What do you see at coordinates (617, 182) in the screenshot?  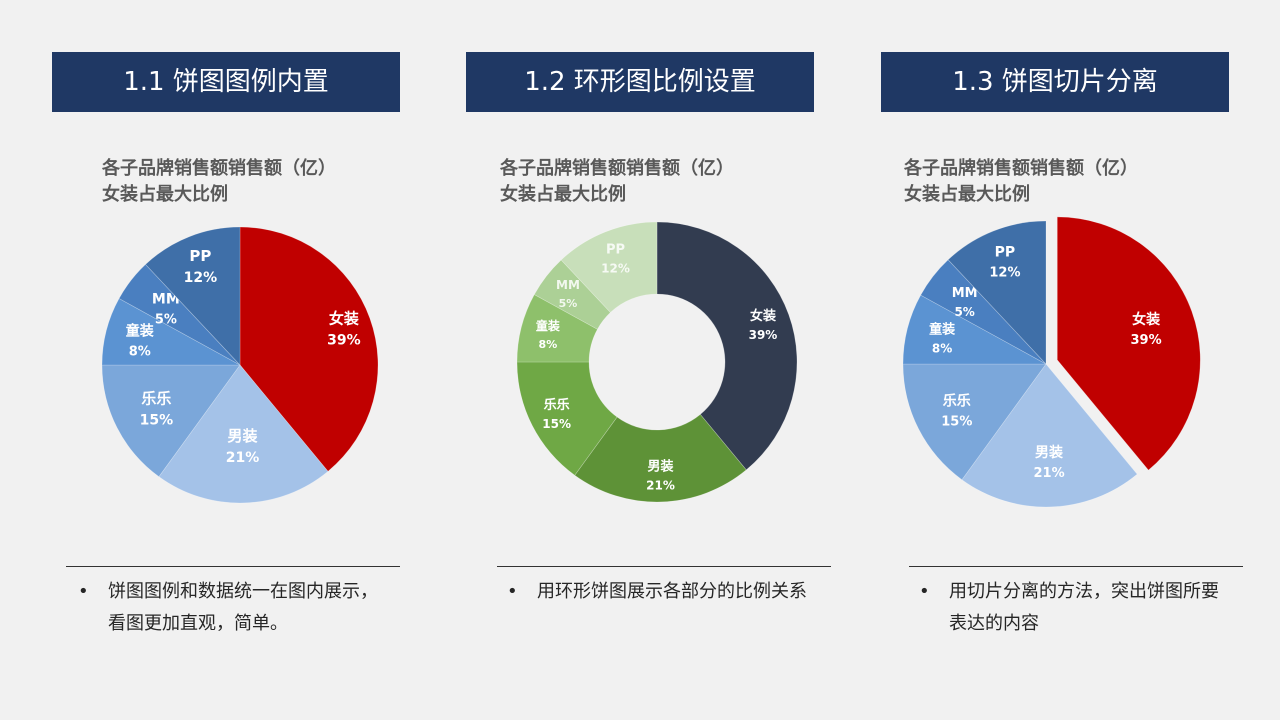 I see `chart-title-2: 各子品牌销售额销售额（亿） 女装占最大比例` at bounding box center [617, 182].